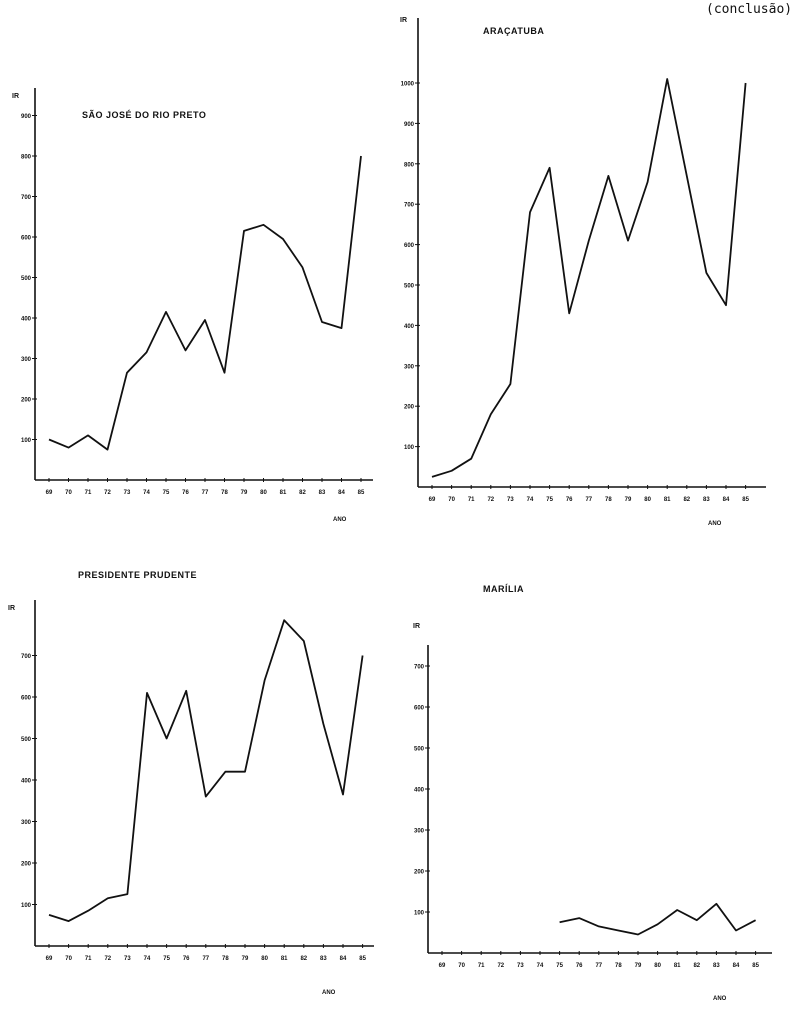 The height and width of the screenshot is (1009, 803). Describe the element at coordinates (720, 999) in the screenshot. I see `x-axis-label: ANO` at that location.